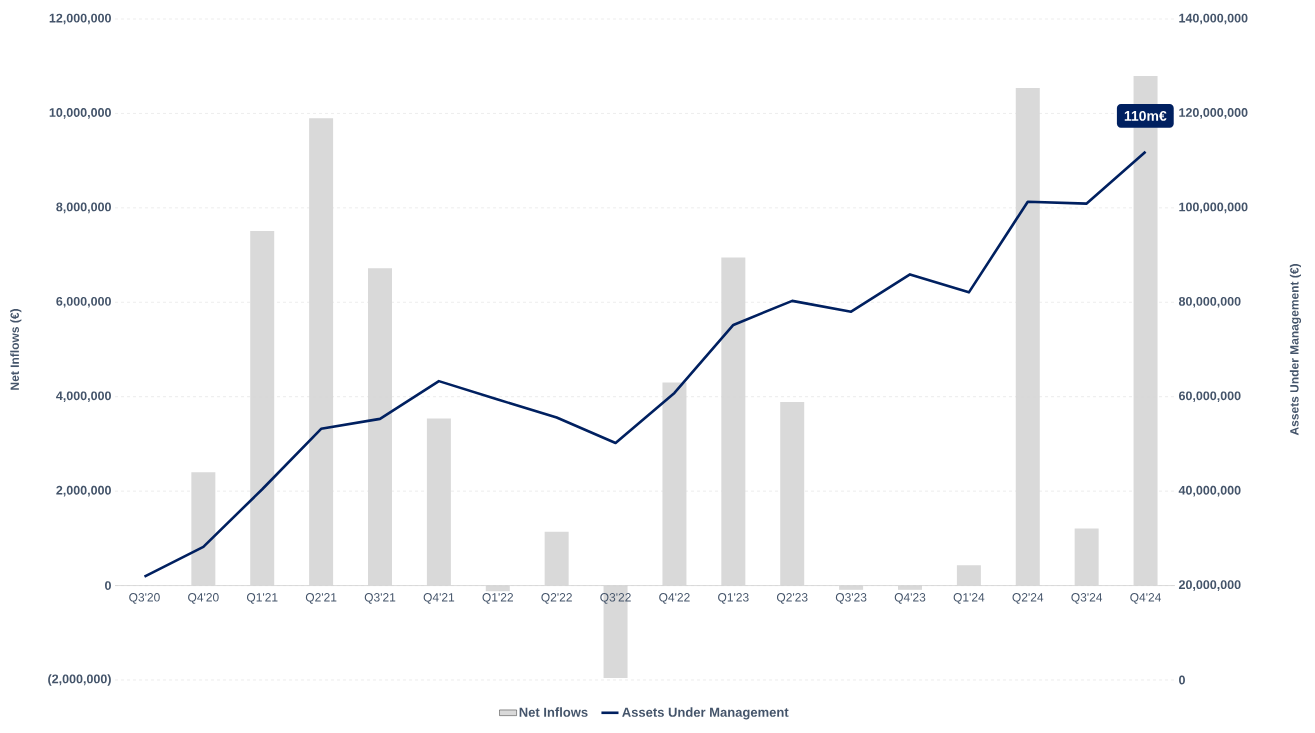  What do you see at coordinates (674, 598) in the screenshot?
I see `x-tick-label: Q4'22` at bounding box center [674, 598].